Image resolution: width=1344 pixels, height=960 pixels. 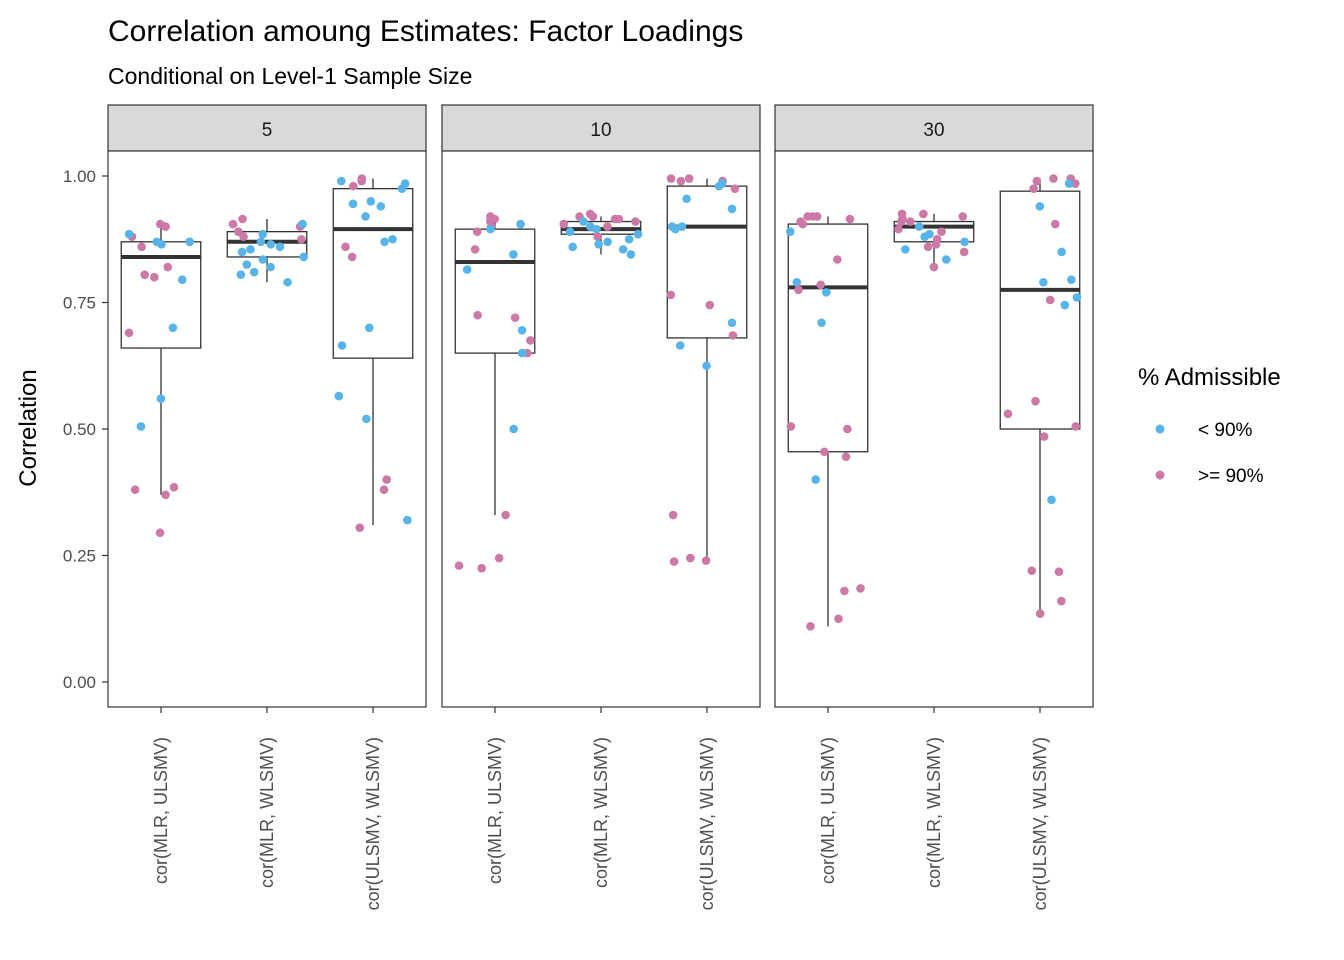 What do you see at coordinates (1231, 476) in the screenshot?
I see `legend-label: >= 90%` at bounding box center [1231, 476].